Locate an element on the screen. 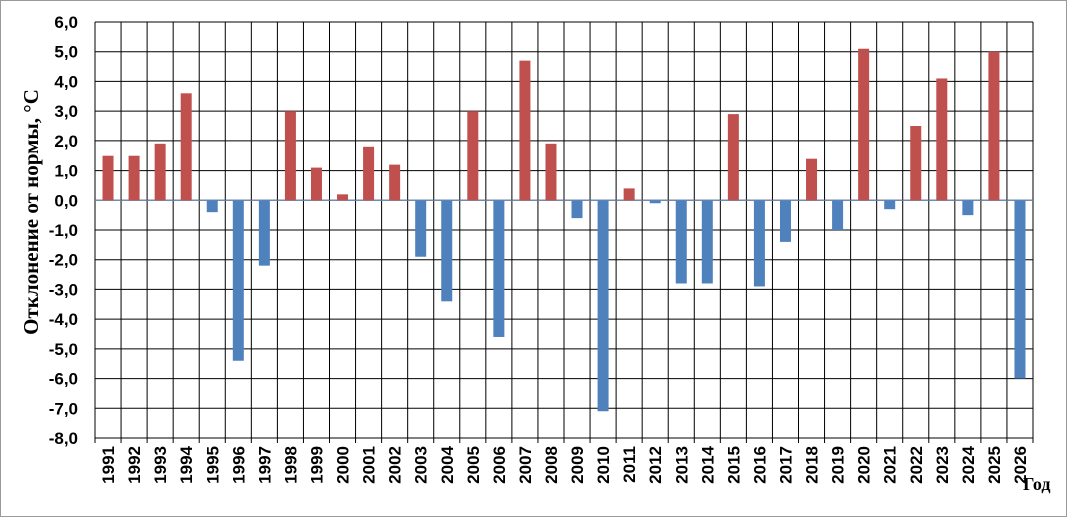  bar-2018 is located at coordinates (812, 179).